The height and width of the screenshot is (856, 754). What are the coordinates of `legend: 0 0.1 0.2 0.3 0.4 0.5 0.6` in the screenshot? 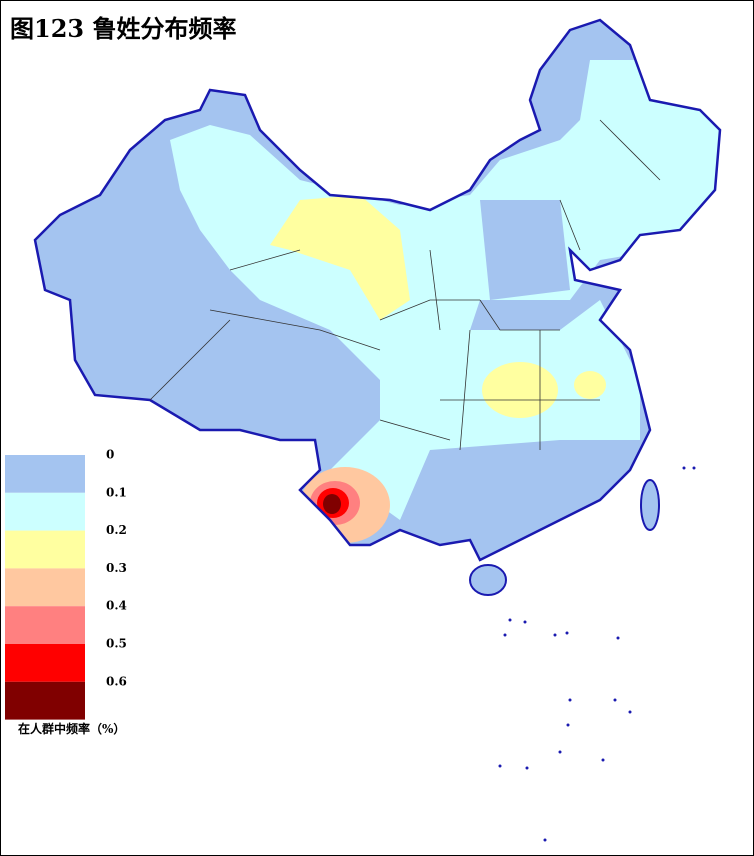 It's located at (66, 584).